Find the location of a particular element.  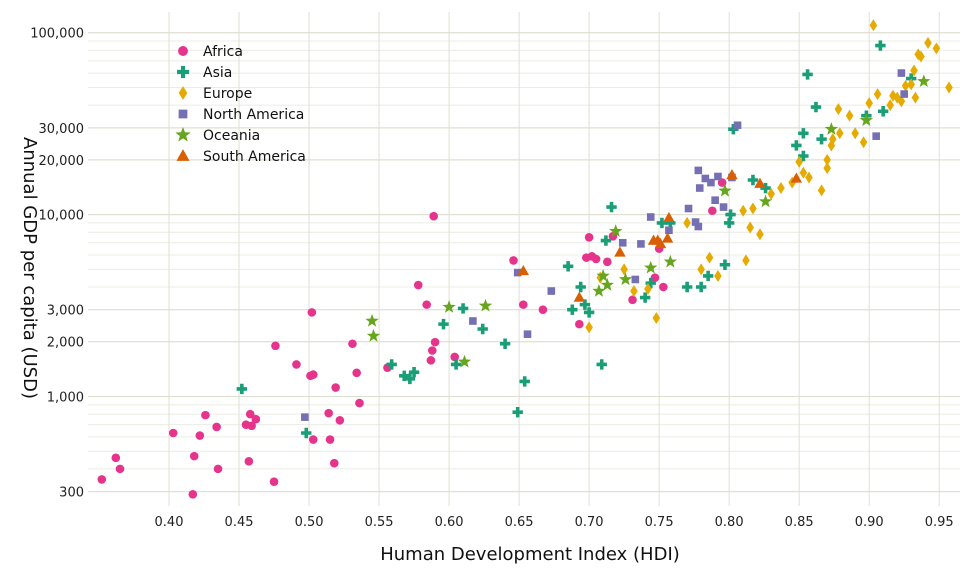

x-axis-title: Human Development Index (HDI) is located at coordinates (530, 554).